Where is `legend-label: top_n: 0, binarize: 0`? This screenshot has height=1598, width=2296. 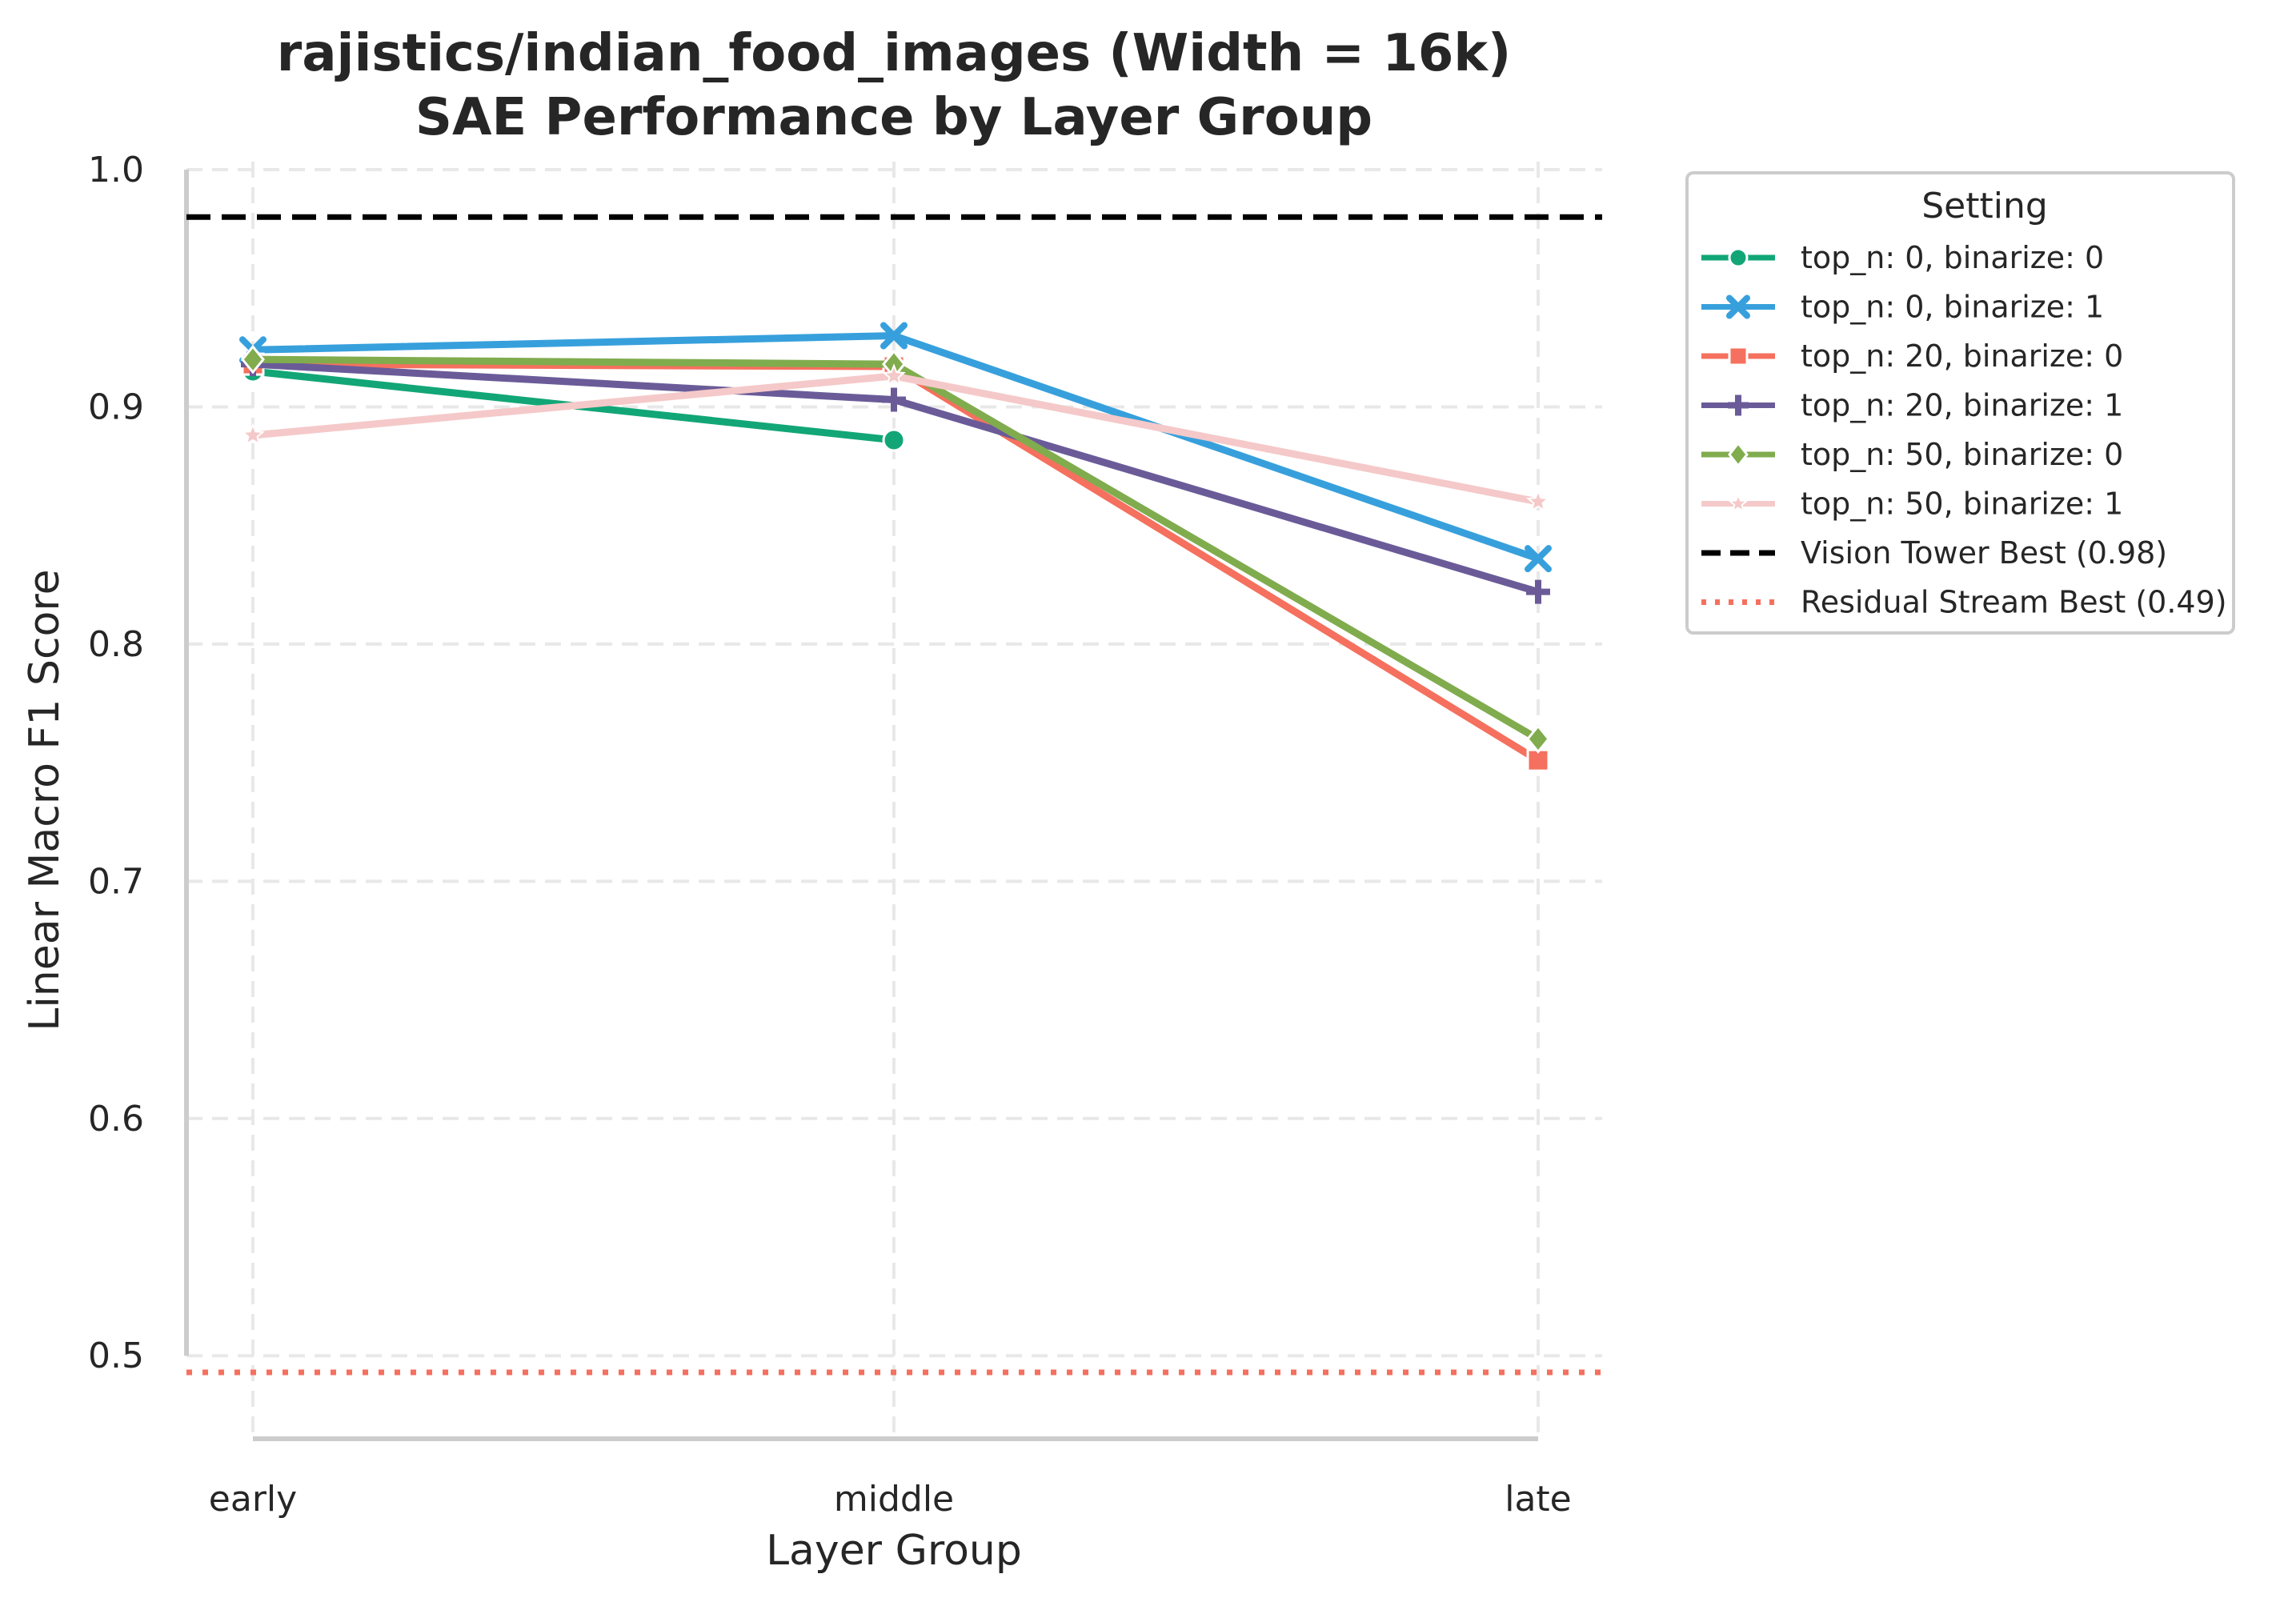
legend-label: top_n: 0, binarize: 0 is located at coordinates (1952, 257).